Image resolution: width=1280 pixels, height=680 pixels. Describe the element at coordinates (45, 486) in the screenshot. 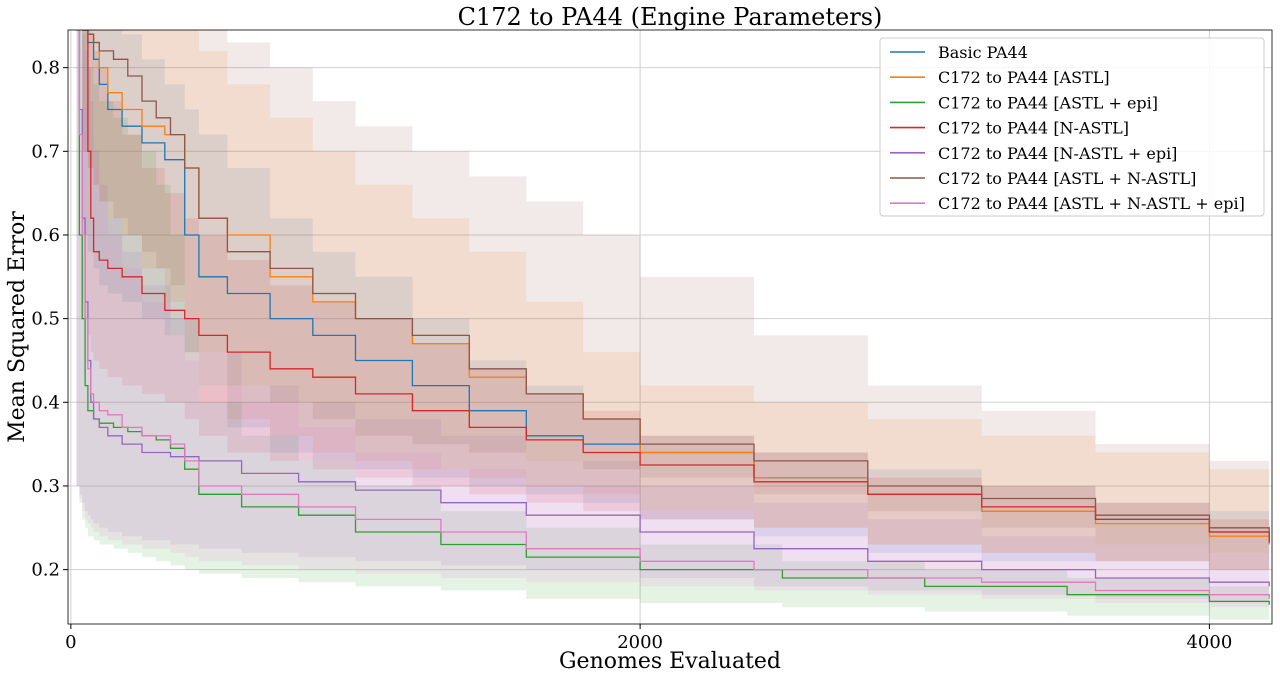

I see `y-tick-label: 0.3` at that location.